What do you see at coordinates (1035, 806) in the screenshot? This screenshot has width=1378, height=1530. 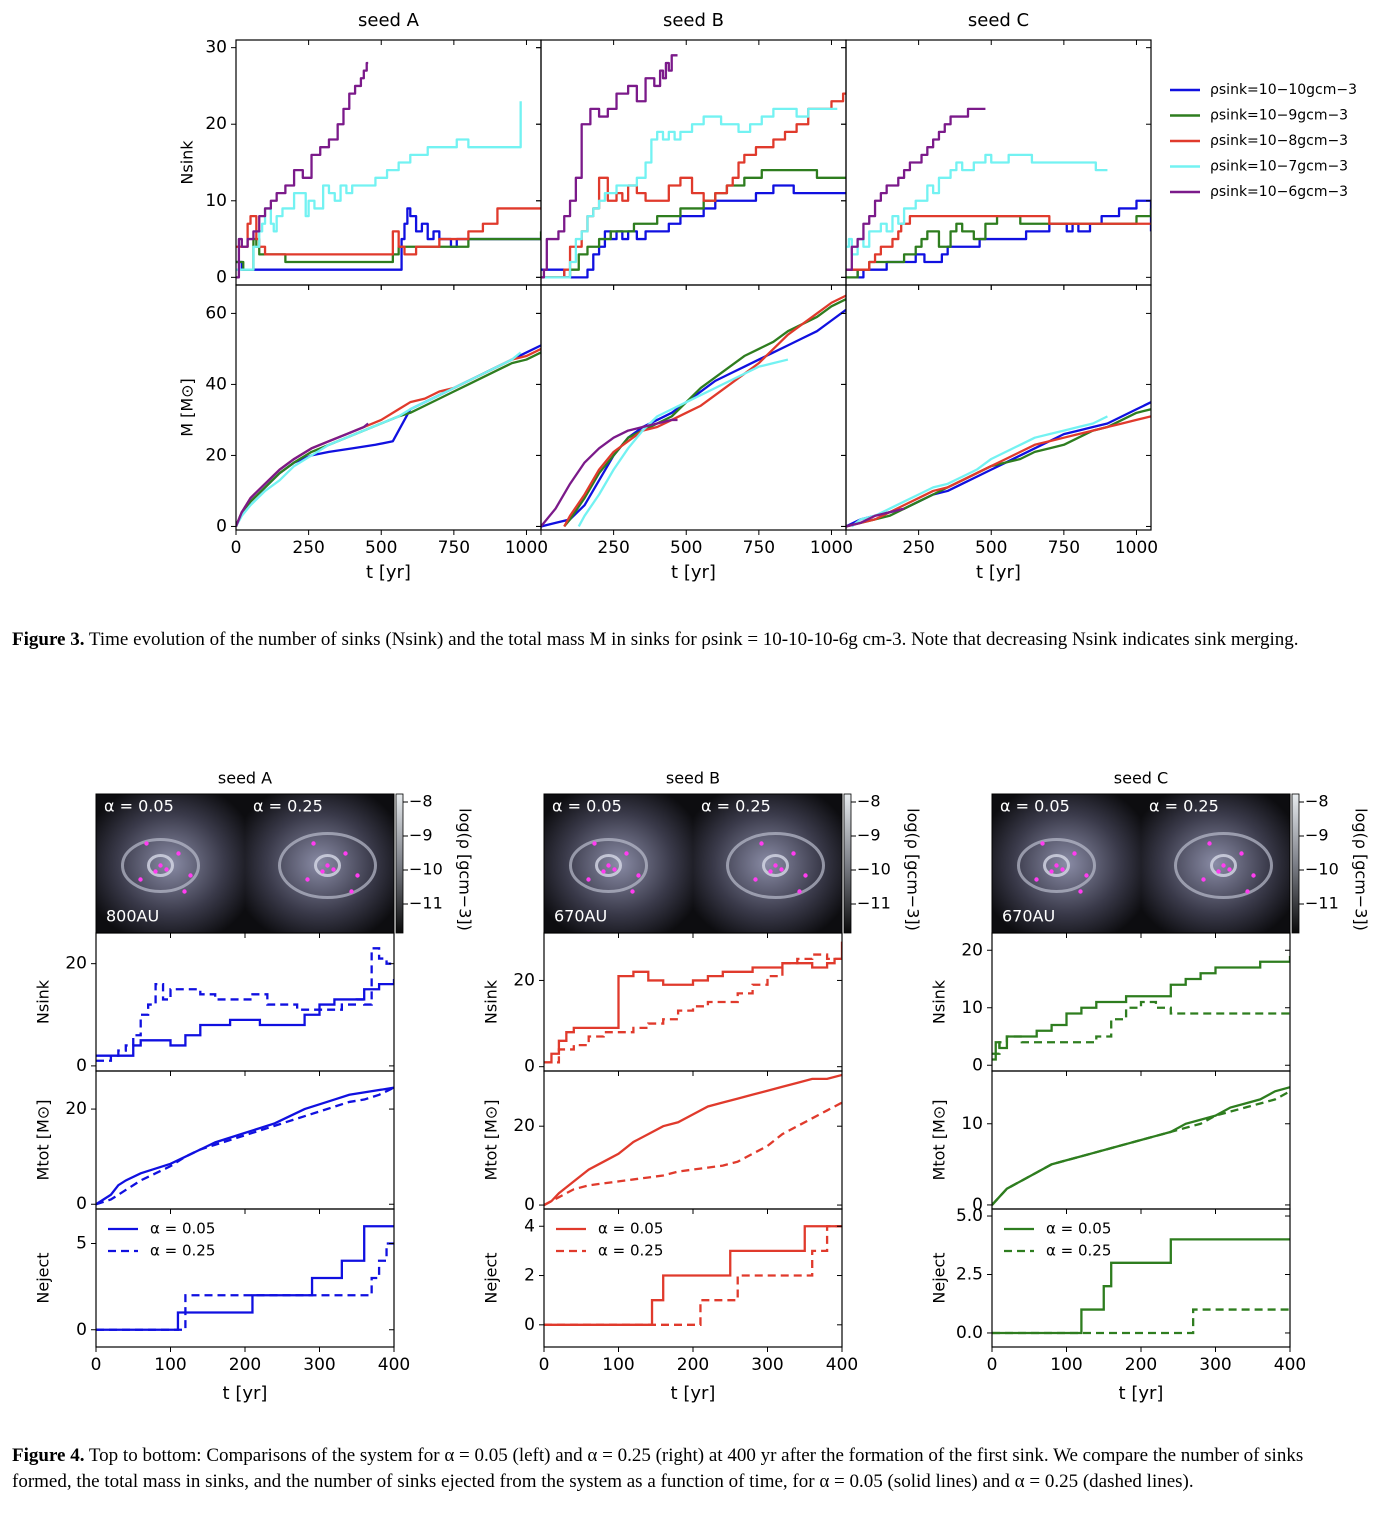 I see `alpha-label: α = 0.05` at bounding box center [1035, 806].